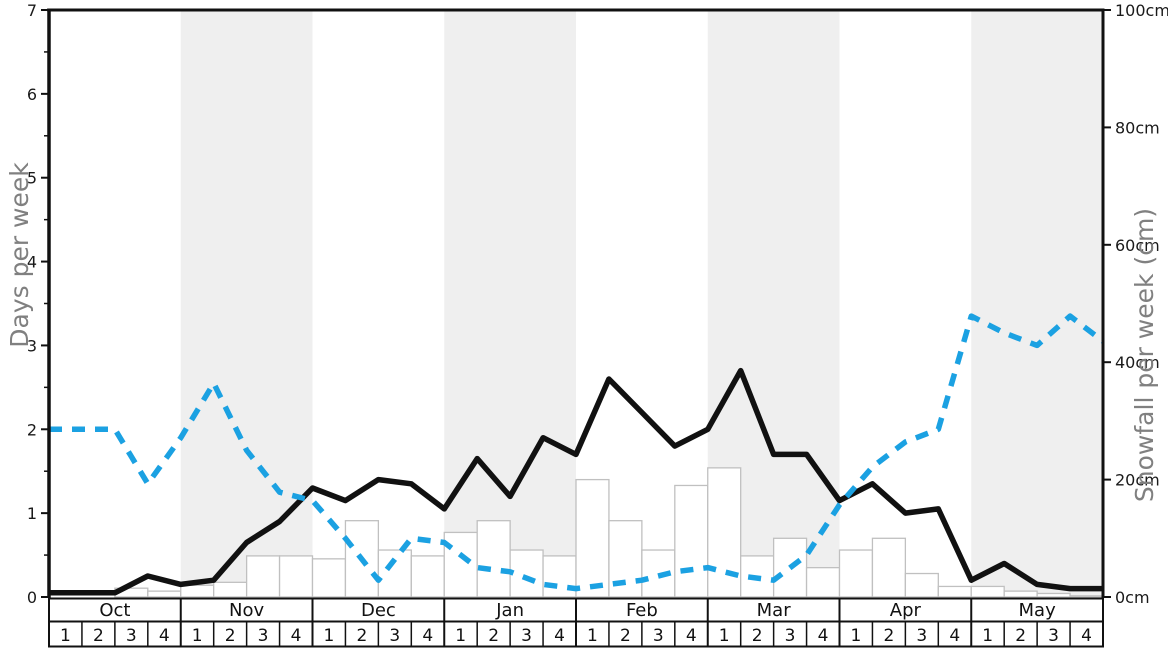 The height and width of the screenshot is (652, 1168). I want to click on left-axis-title: Days per week, so click(19, 255).